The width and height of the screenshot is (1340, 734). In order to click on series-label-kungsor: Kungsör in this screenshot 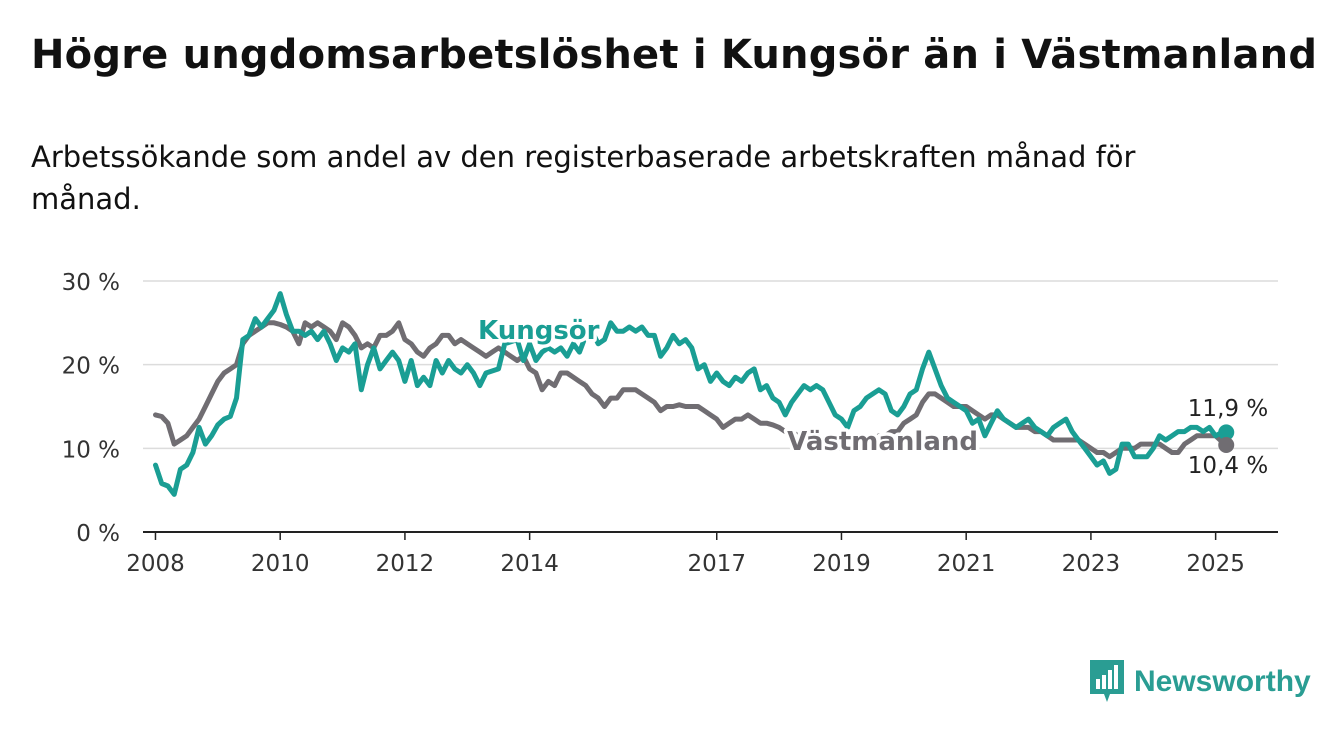, I will do `click(539, 331)`.